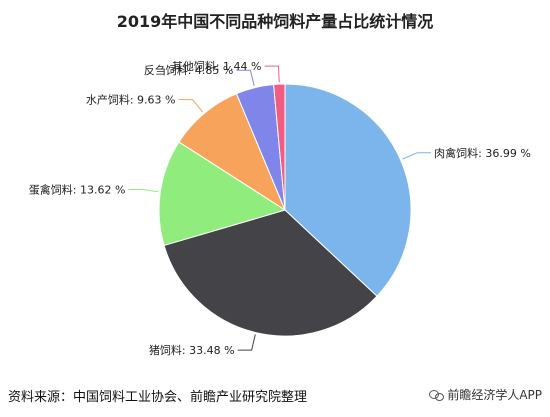  I want to click on data-label: 反刍饲料: 4.85 %, so click(189, 70).